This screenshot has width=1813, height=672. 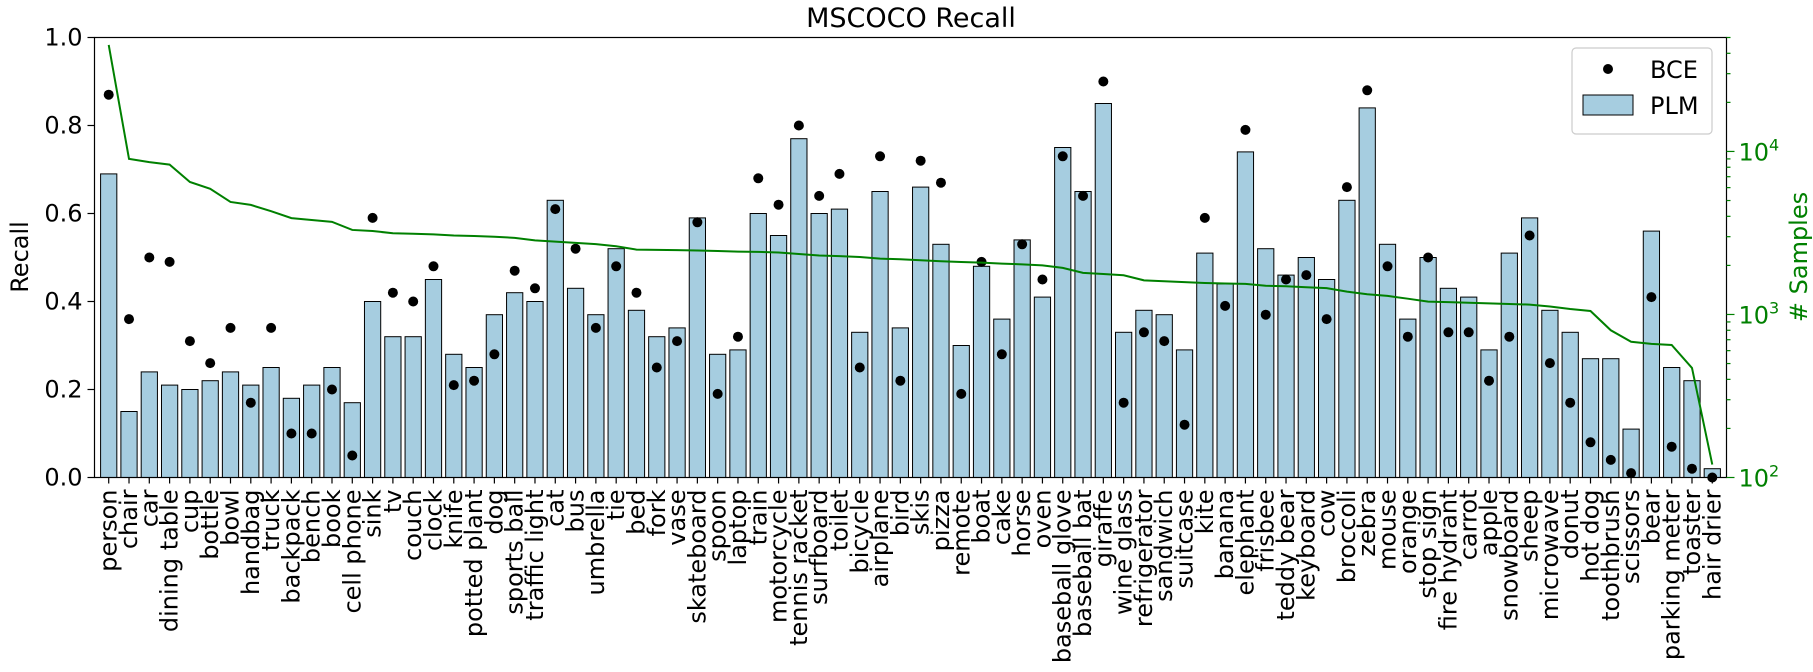 What do you see at coordinates (1367, 90) in the screenshot?
I see `dot-zebra` at bounding box center [1367, 90].